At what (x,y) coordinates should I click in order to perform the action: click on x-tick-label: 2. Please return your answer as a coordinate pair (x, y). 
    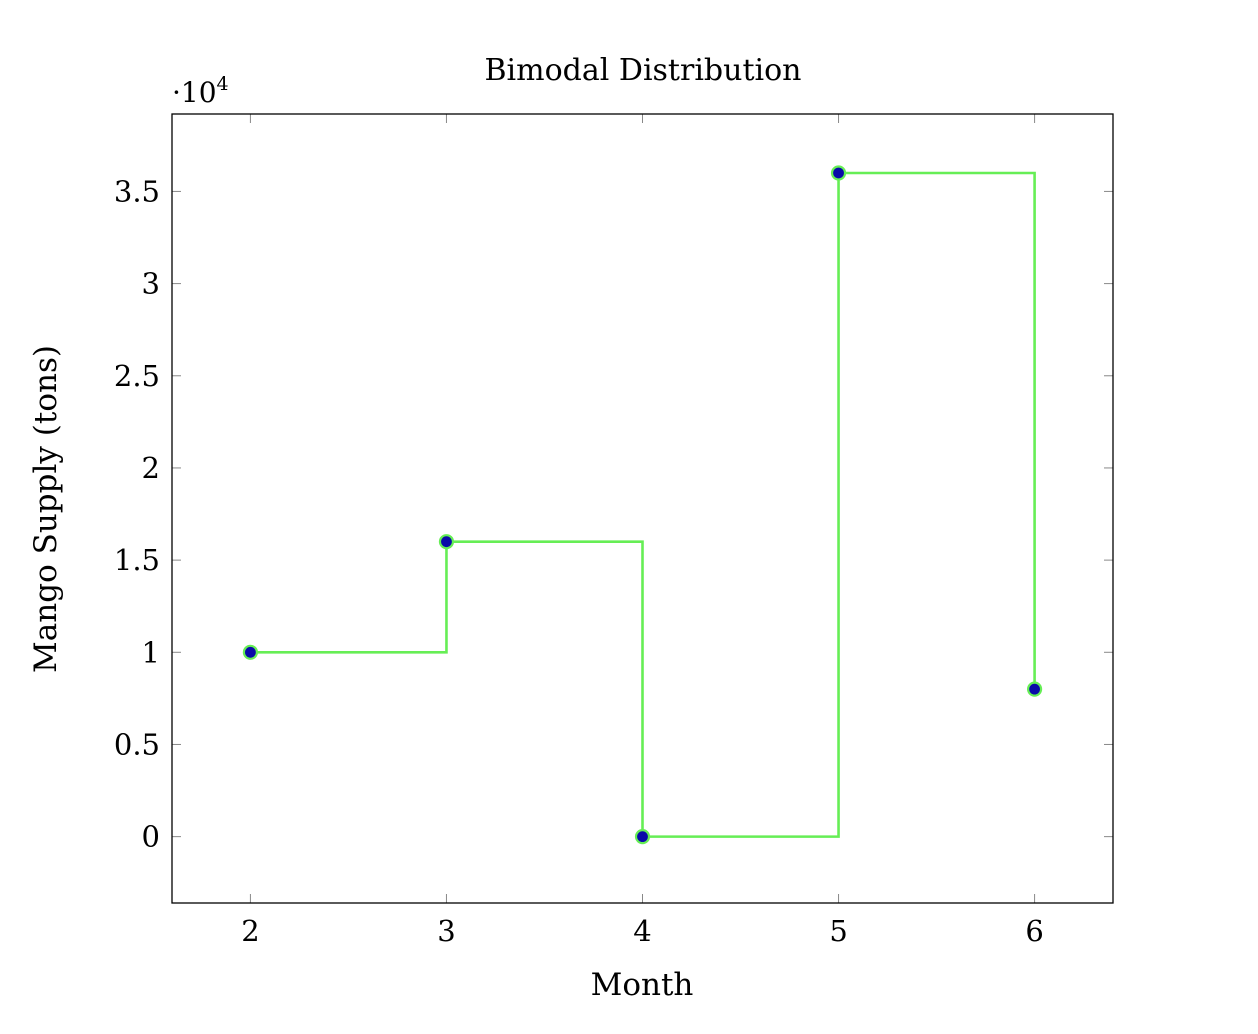
    Looking at the image, I should click on (250, 931).